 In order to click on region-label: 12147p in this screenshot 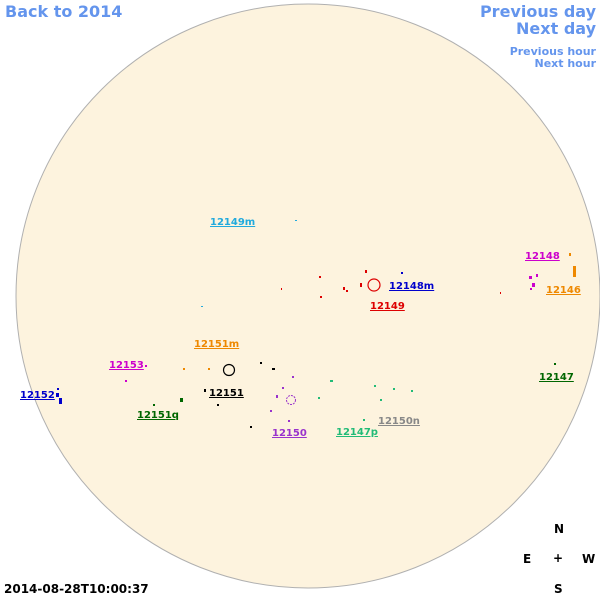, I will do `click(357, 432)`.